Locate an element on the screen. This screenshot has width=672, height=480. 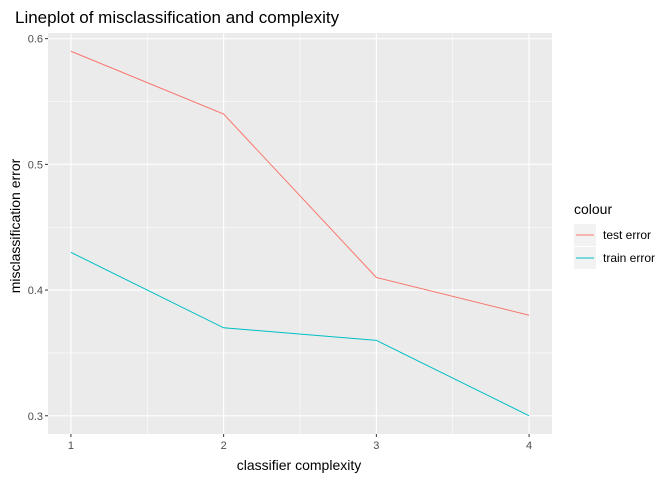
legend: colour test error train error is located at coordinates (614, 235).